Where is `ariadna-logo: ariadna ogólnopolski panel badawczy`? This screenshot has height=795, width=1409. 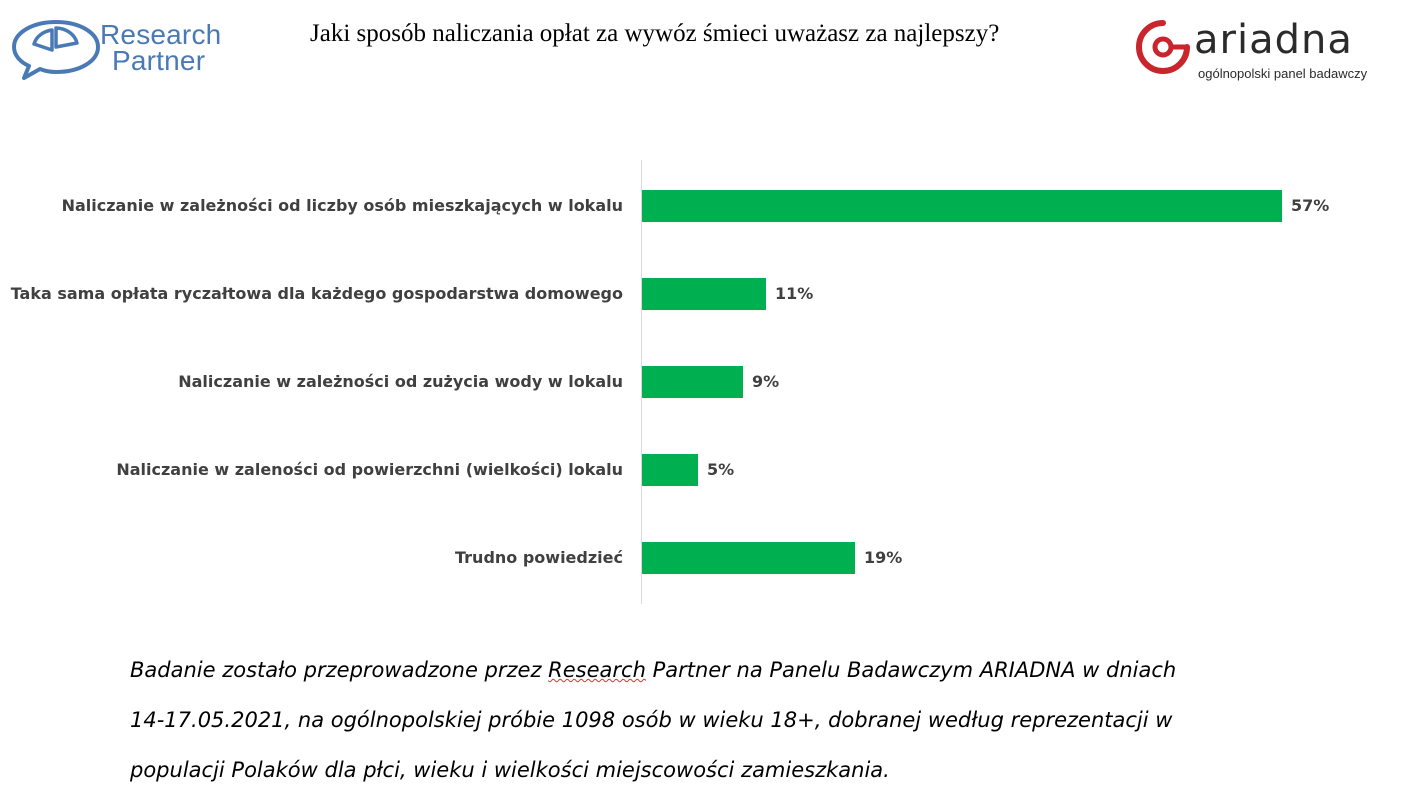 ariadna-logo: ariadna ogólnopolski panel badawczy is located at coordinates (1264, 51).